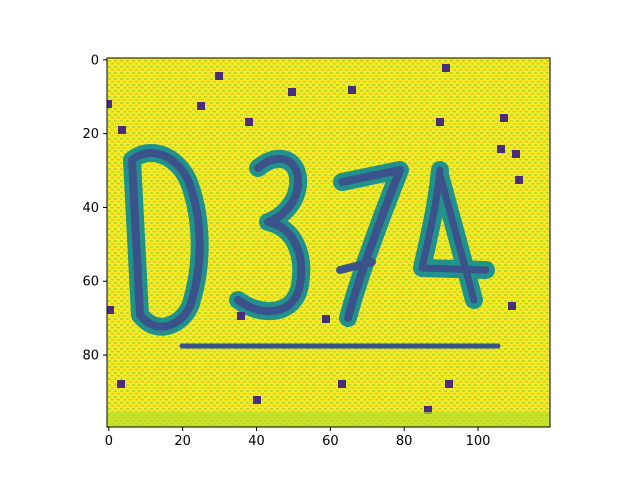 The width and height of the screenshot is (640, 480). Describe the element at coordinates (95, 60) in the screenshot. I see `y-tick-label: 0` at that location.